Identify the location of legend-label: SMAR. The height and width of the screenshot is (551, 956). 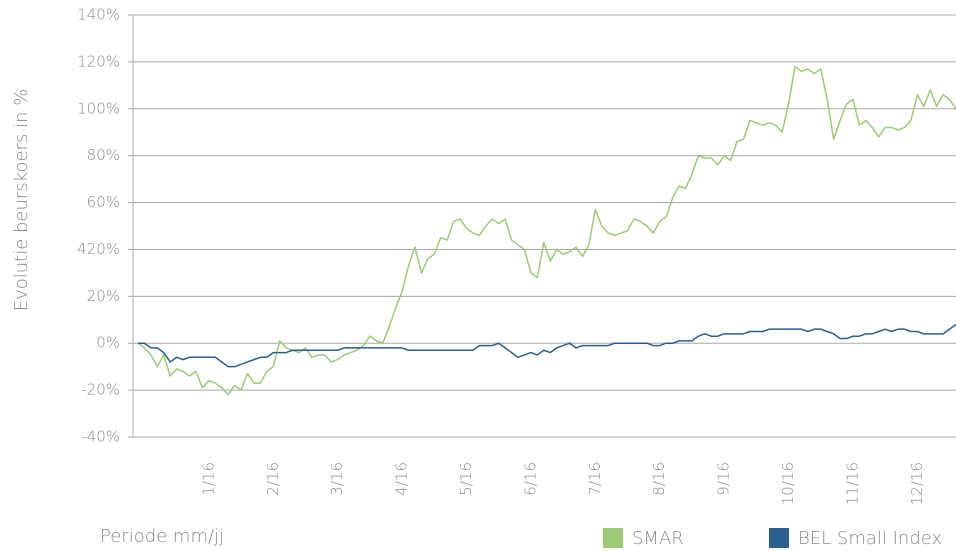
(658, 538).